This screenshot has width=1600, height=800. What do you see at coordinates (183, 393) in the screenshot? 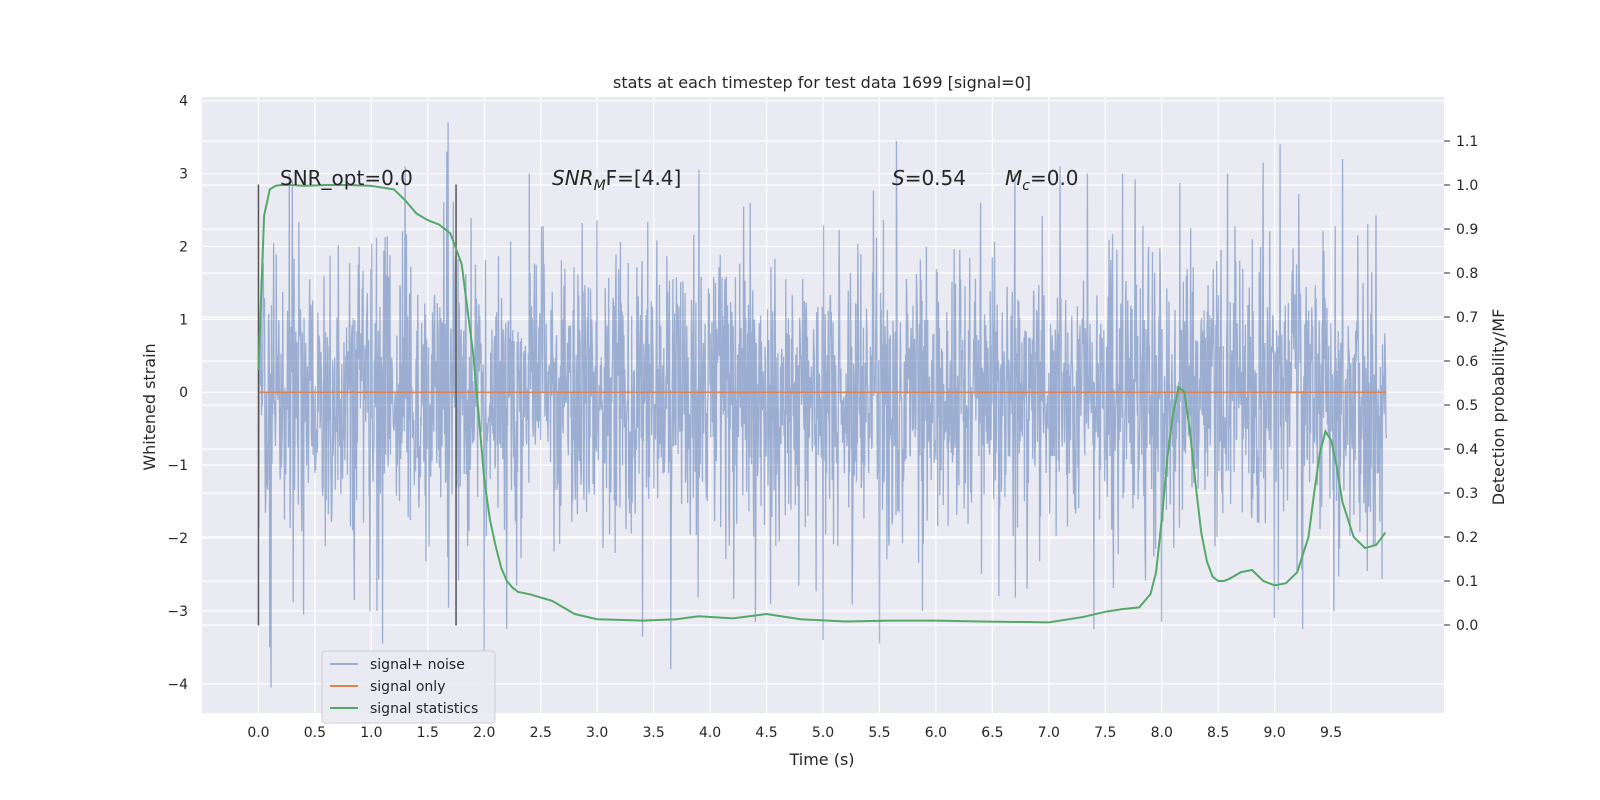
I see `y-left-tick-label-4: 0` at bounding box center [183, 393].